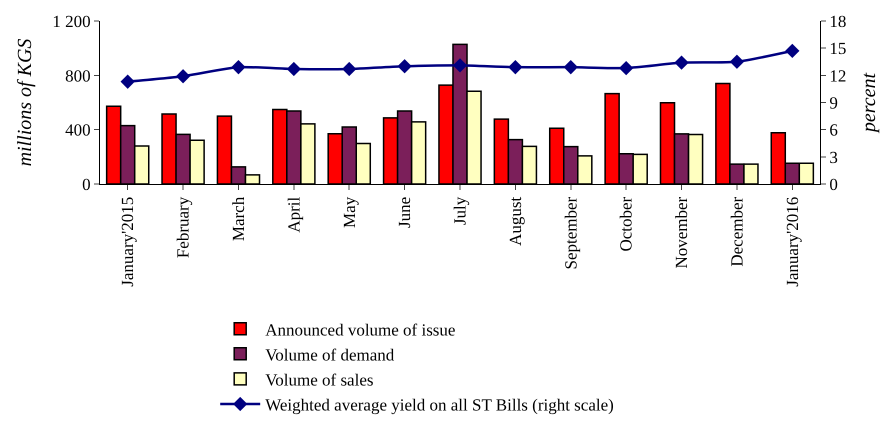  Describe the element at coordinates (833, 184) in the screenshot. I see `y2-tick-label: 0` at that location.